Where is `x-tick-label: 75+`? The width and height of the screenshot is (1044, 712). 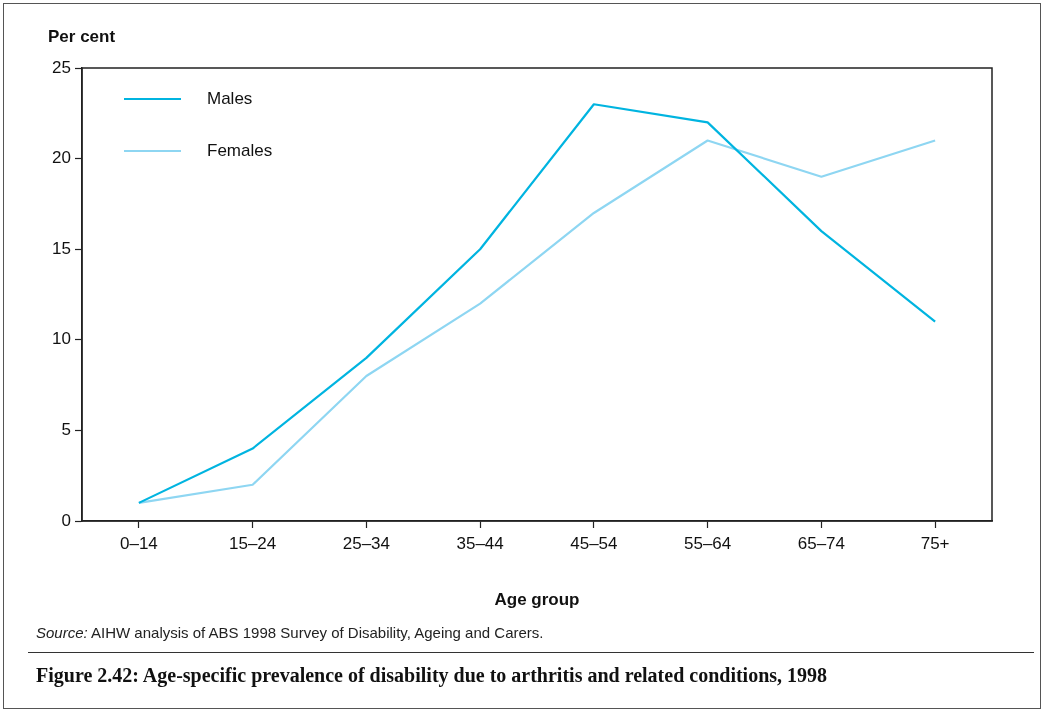
x-tick-label: 75+ is located at coordinates (935, 543).